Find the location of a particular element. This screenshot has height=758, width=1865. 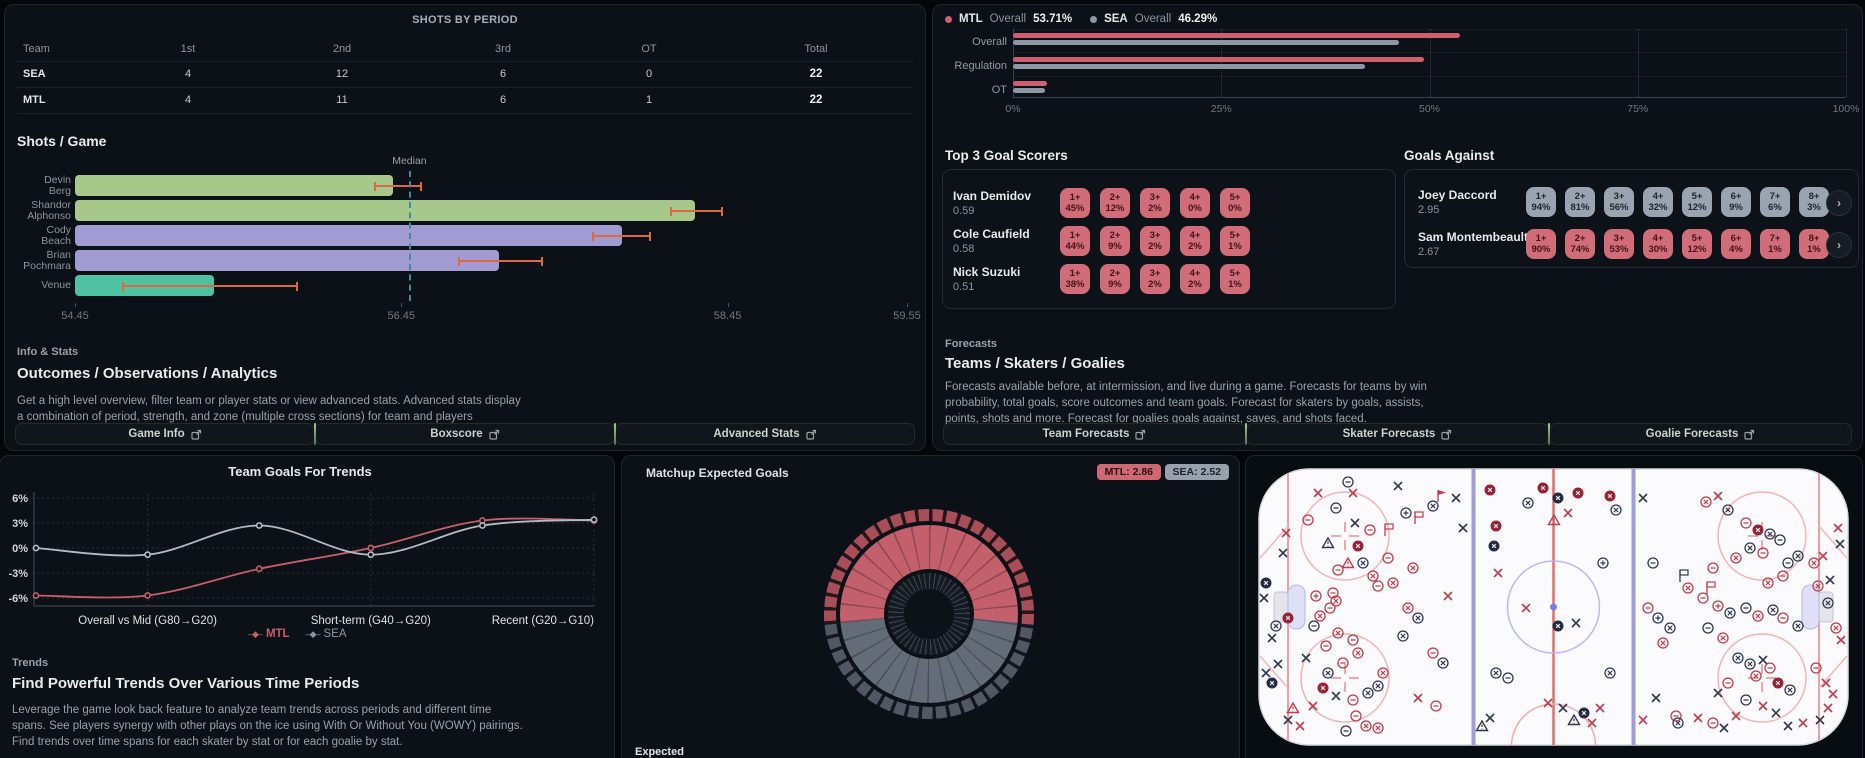

rink-shot-map is located at coordinates (1553, 607).